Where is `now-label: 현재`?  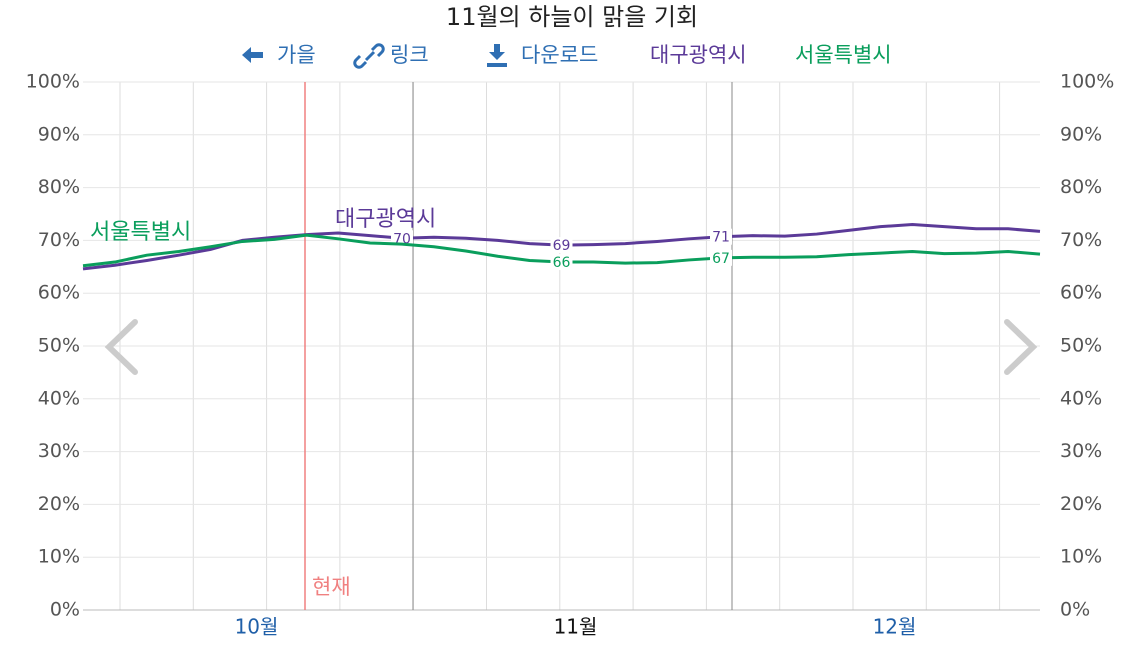 now-label: 현재 is located at coordinates (331, 587).